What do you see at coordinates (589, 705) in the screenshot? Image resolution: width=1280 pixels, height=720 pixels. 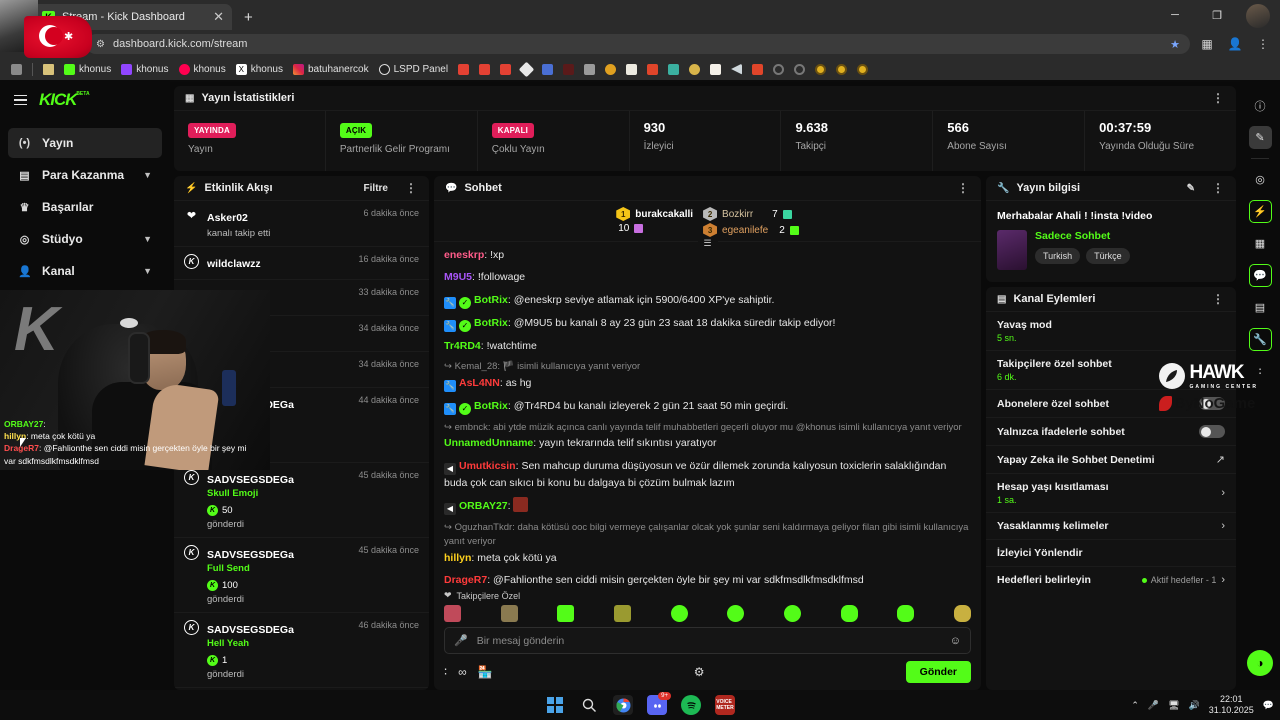 I see `search-icon` at bounding box center [589, 705].